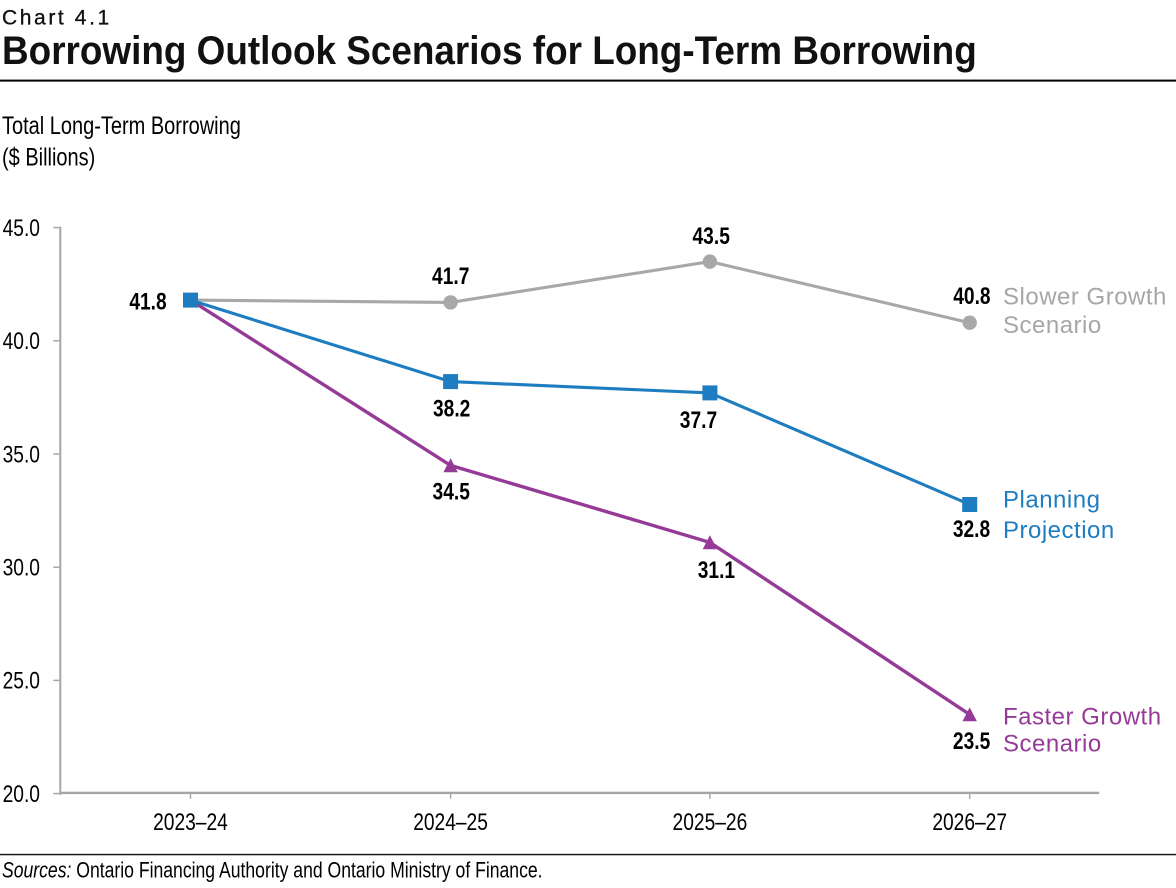 Image resolution: width=1176 pixels, height=888 pixels. I want to click on svg-text: 41.7, so click(450, 276).